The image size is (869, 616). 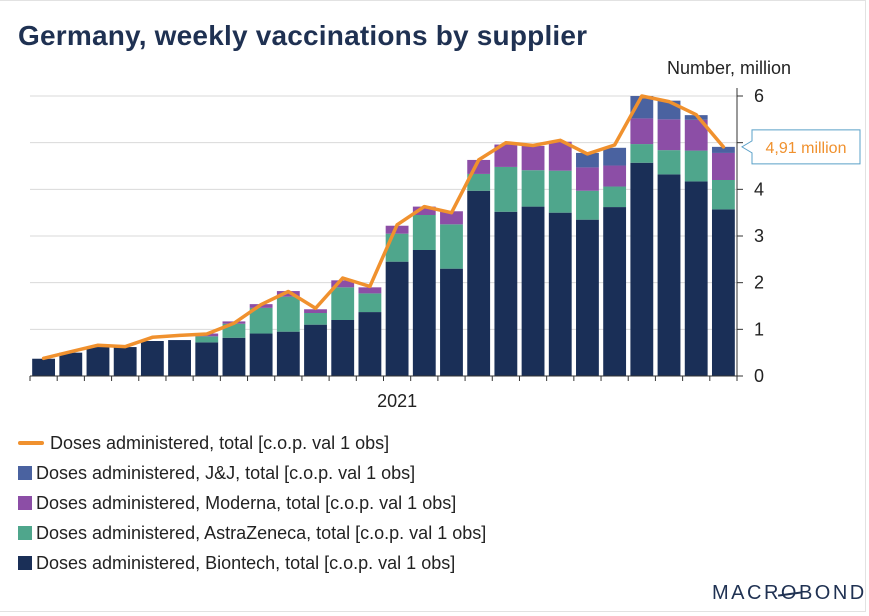 What do you see at coordinates (696, 166) in the screenshot?
I see `bar-segment-s1-w24` at bounding box center [696, 166].